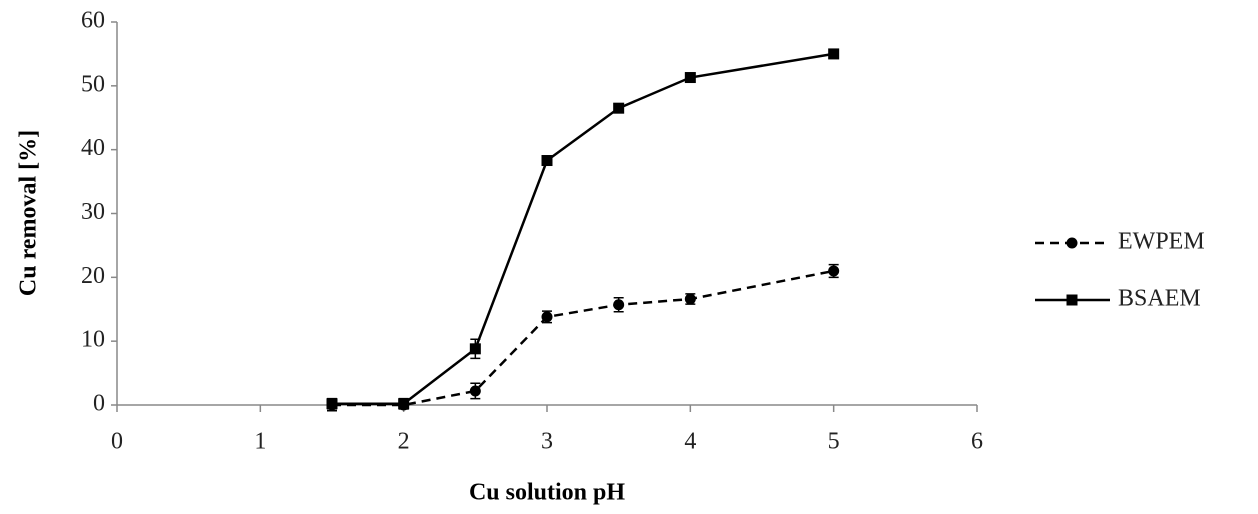  I want to click on legend-label: BSAEM, so click(1159, 299).